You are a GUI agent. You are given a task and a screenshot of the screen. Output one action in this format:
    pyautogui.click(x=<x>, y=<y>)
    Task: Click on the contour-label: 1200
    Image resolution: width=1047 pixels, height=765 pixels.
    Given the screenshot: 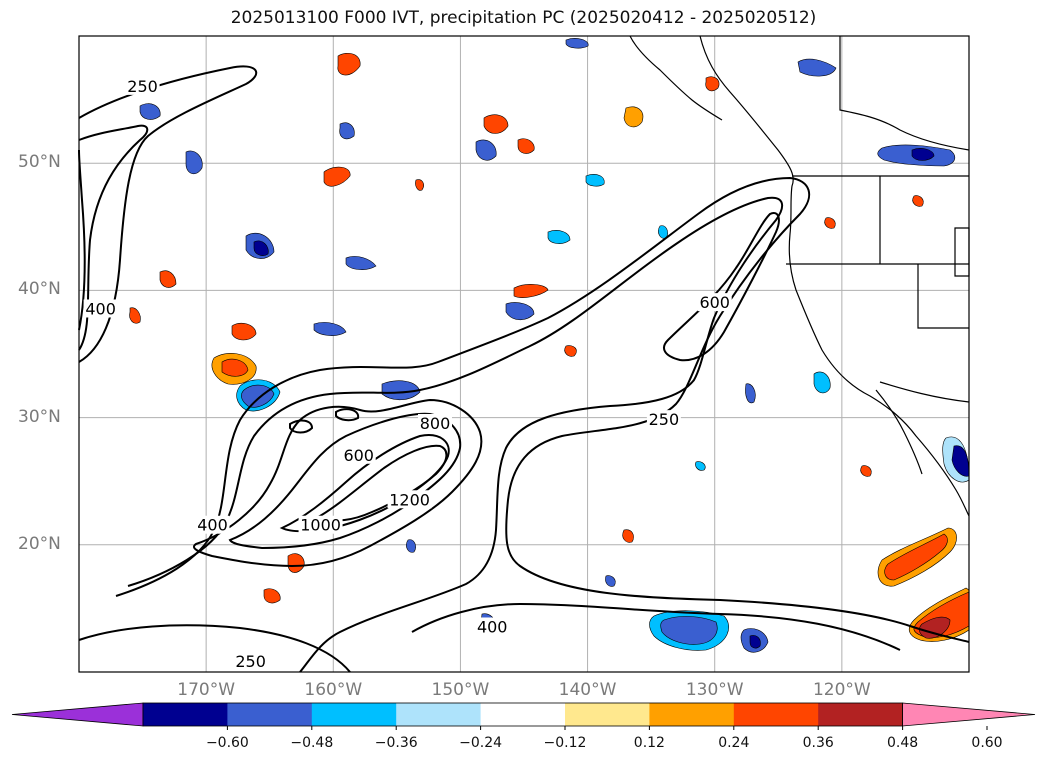 What is the action you would take?
    pyautogui.click(x=409, y=499)
    